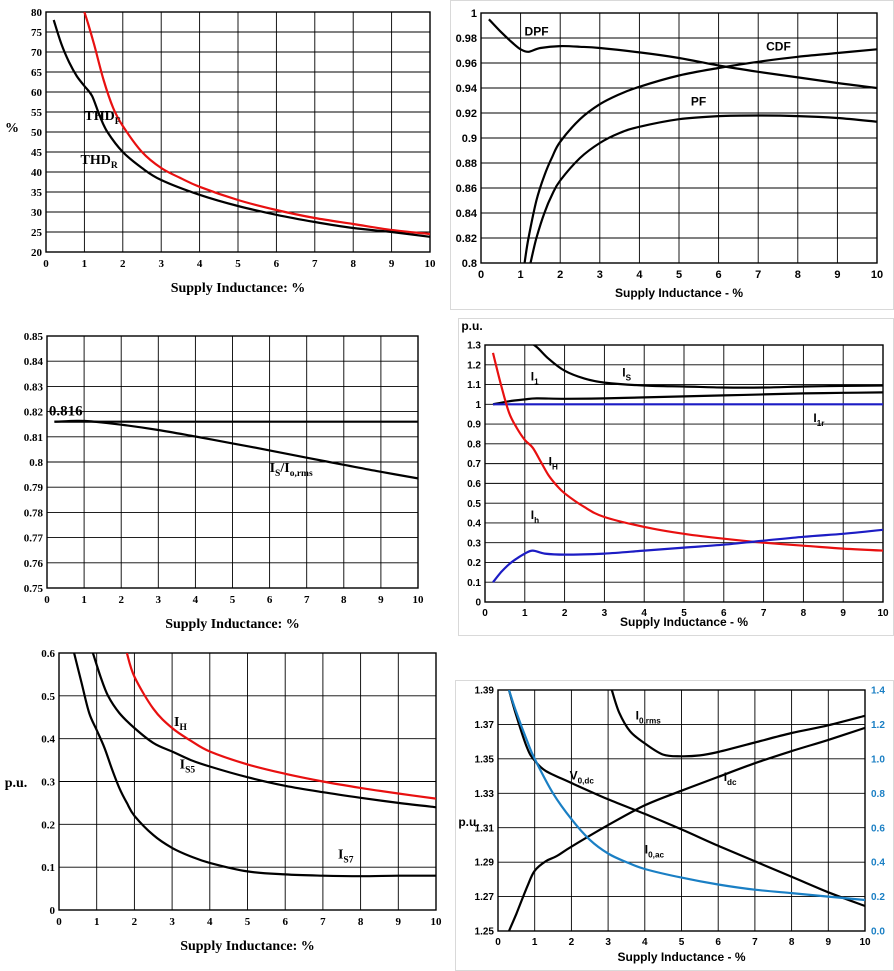  Describe the element at coordinates (626, 374) in the screenshot. I see `currents-series-is-label: IS` at that location.